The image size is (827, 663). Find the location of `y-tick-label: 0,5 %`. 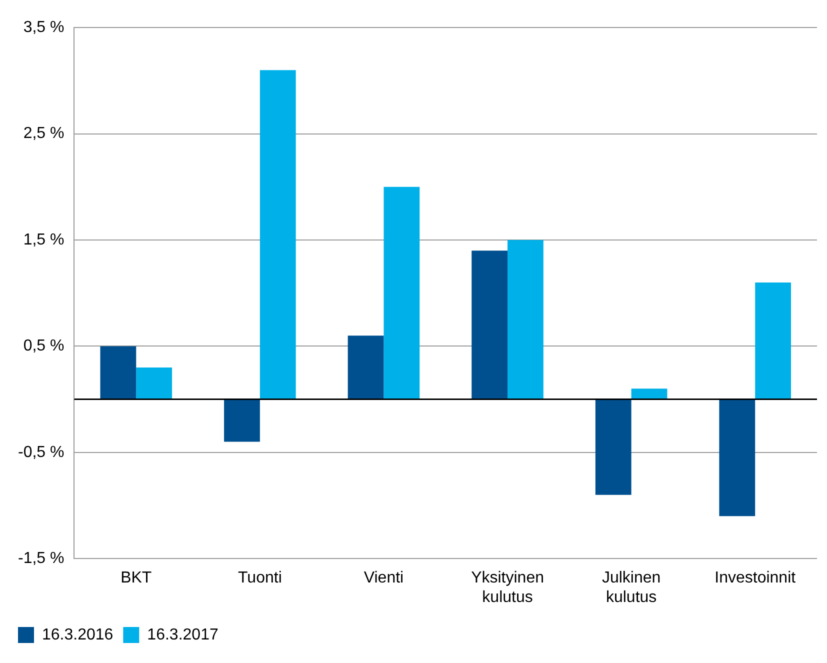

y-tick-label: 0,5 % is located at coordinates (43, 346).